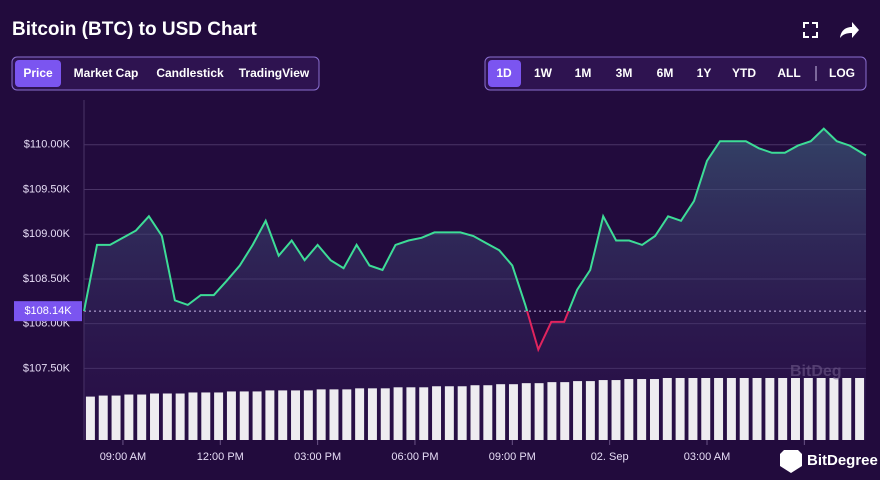 The width and height of the screenshot is (880, 480). Describe the element at coordinates (744, 73) in the screenshot. I see `range-button: YTD` at that location.